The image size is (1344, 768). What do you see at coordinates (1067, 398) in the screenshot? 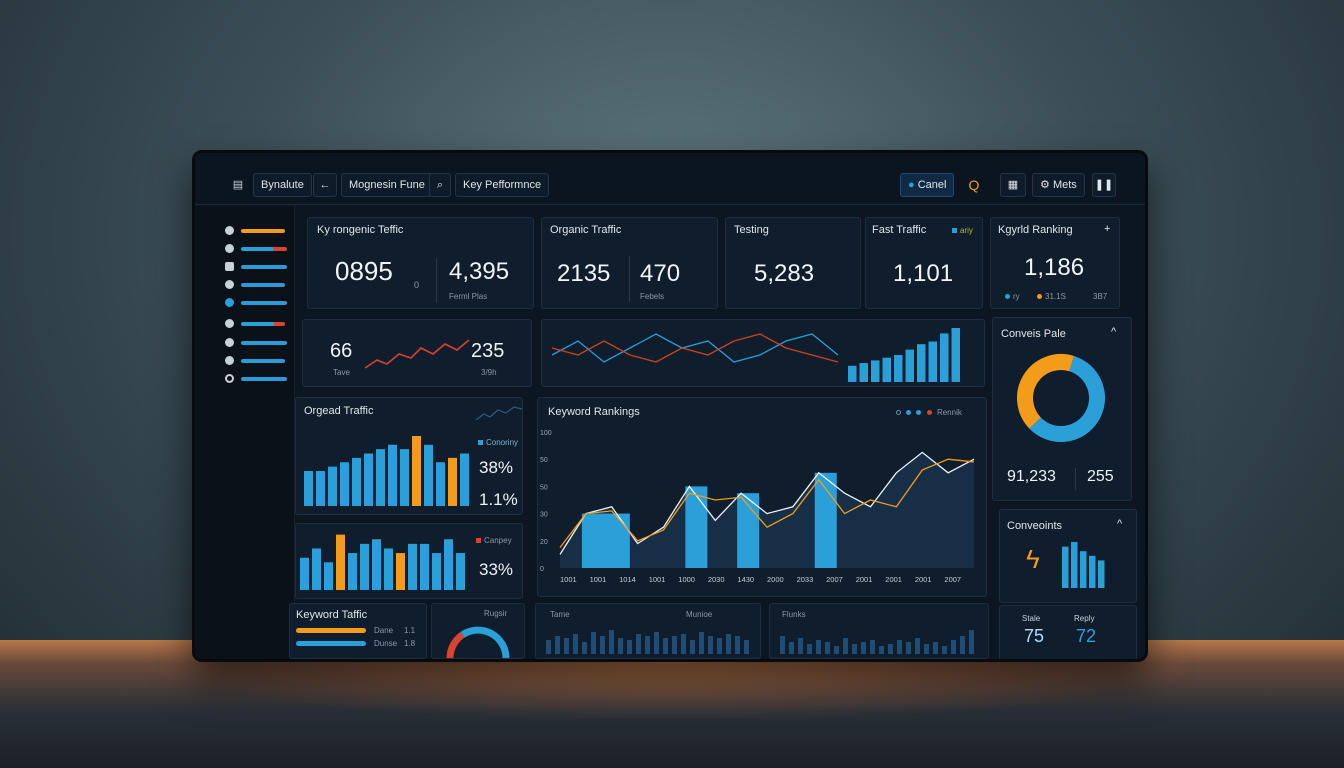
I see `donut-slice` at bounding box center [1067, 398].